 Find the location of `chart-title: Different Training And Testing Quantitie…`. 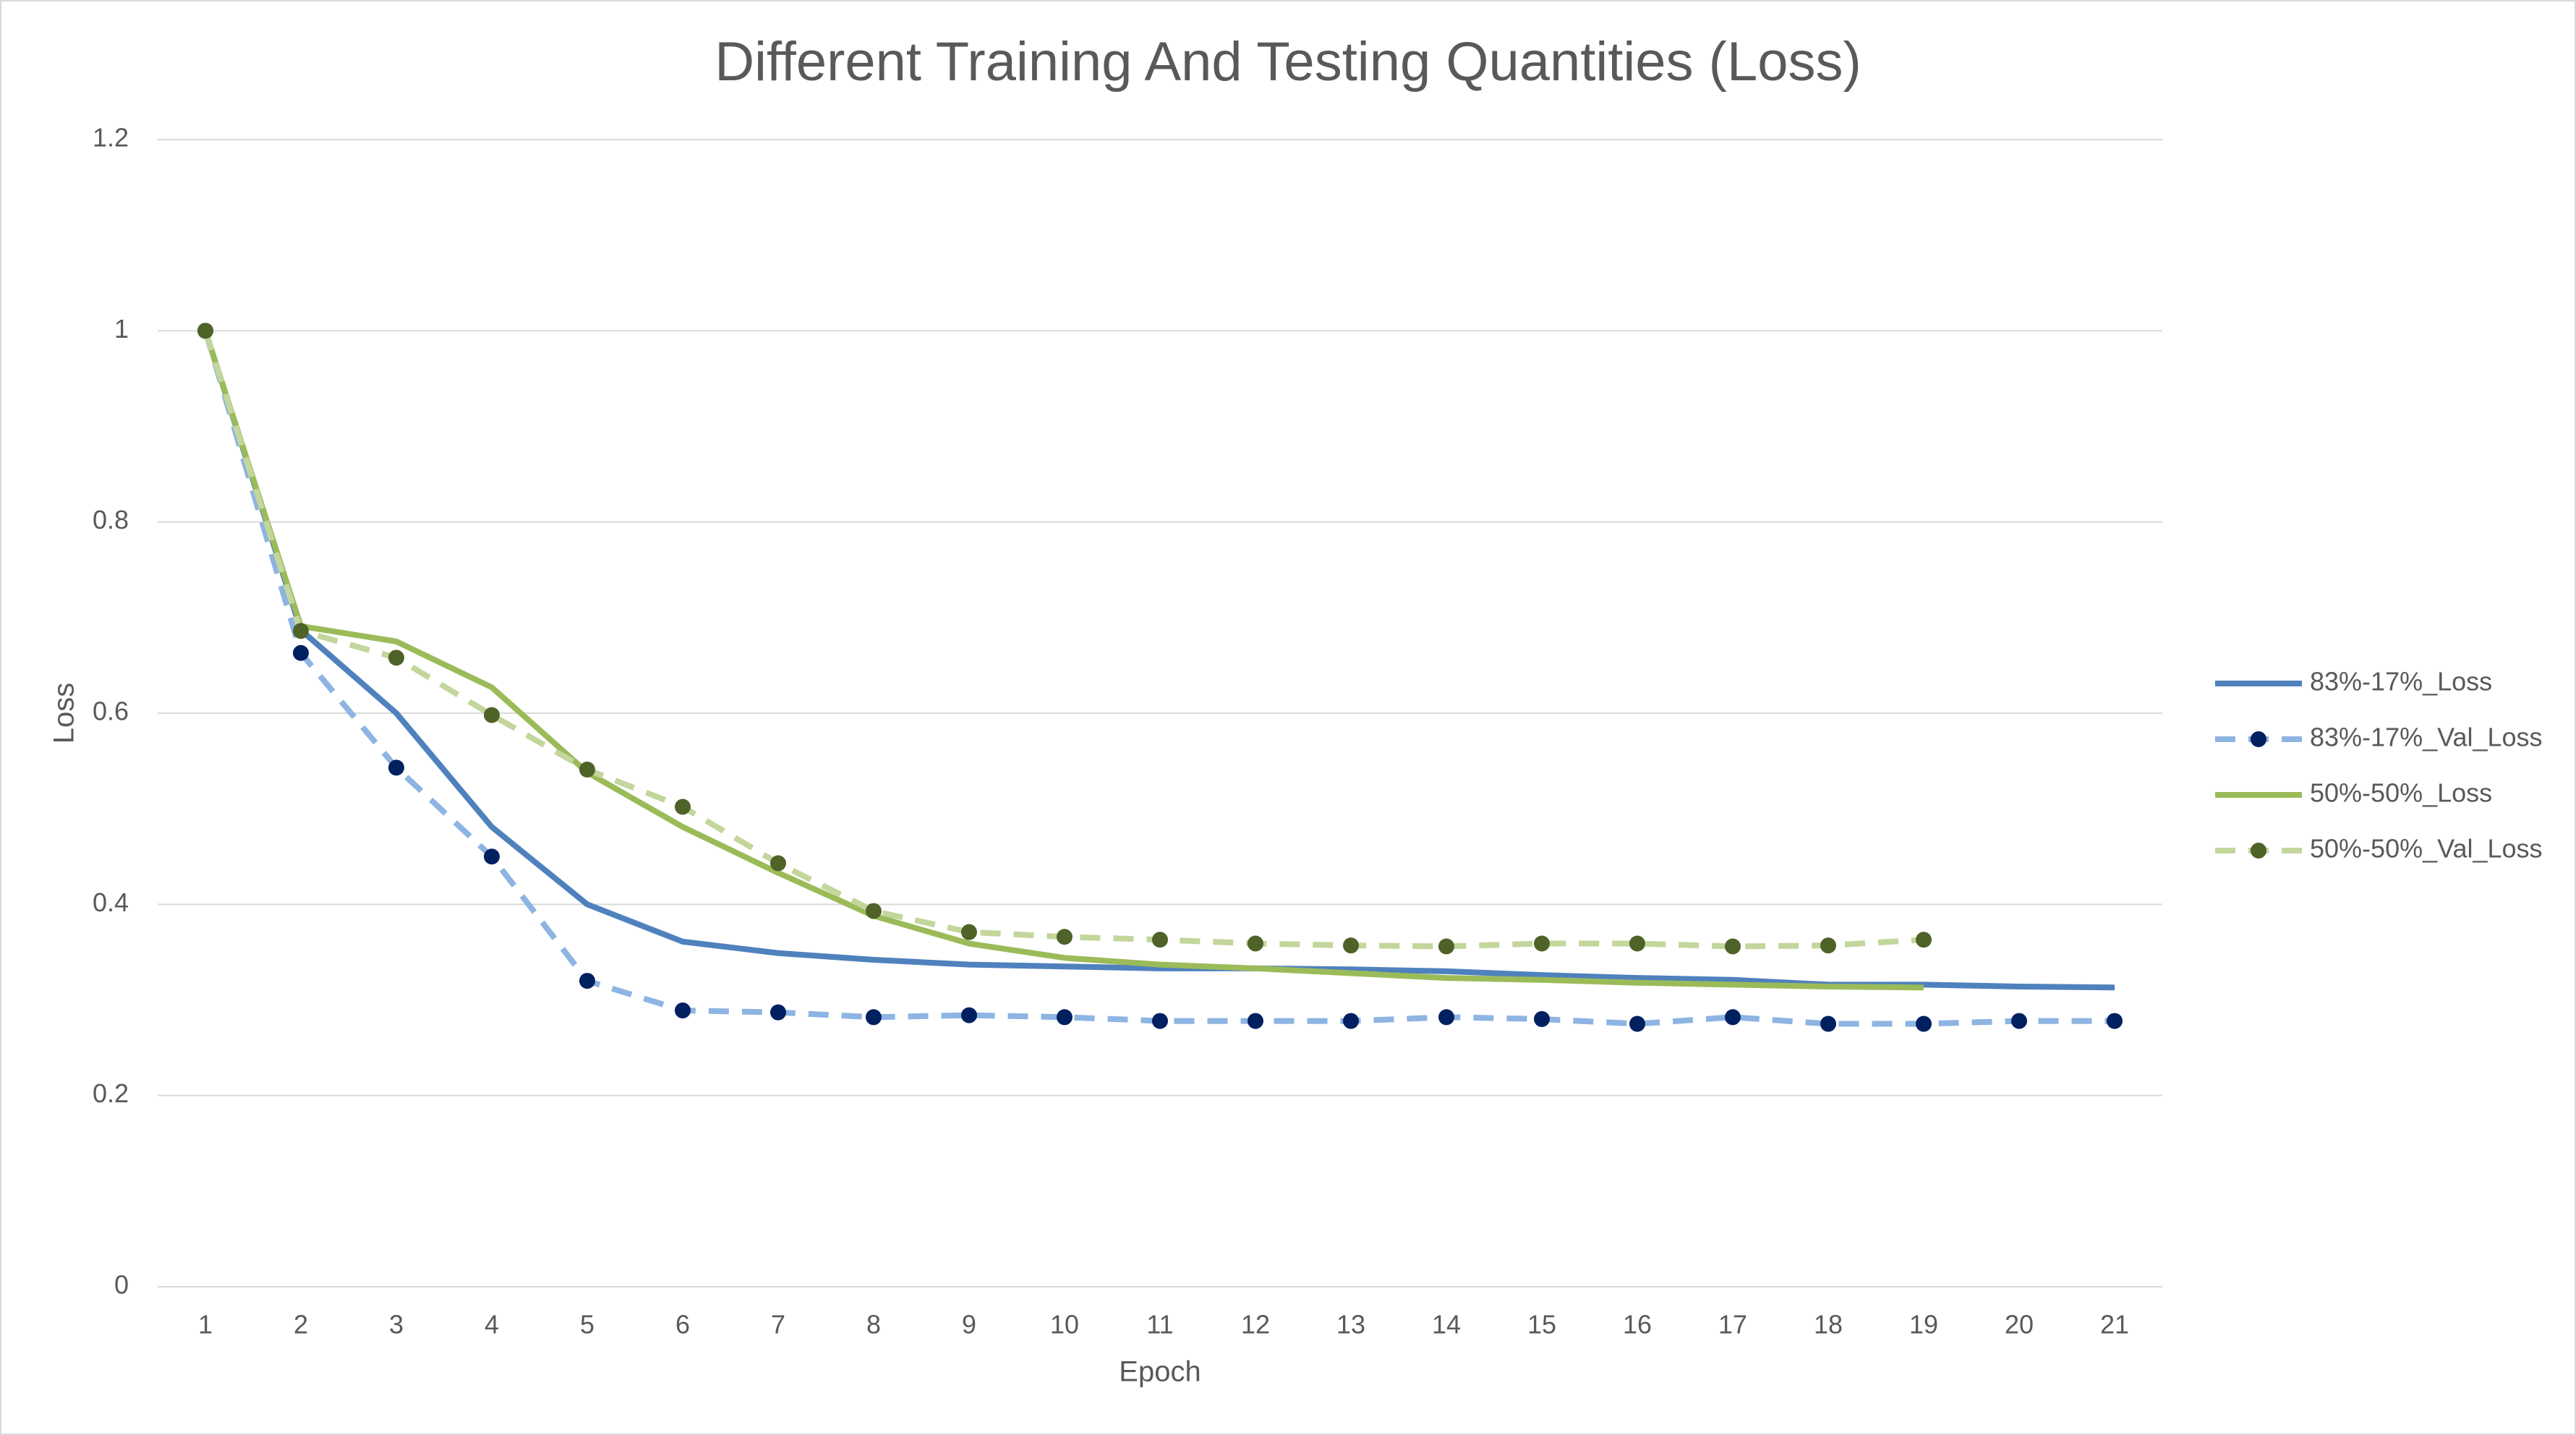

chart-title: Different Training And Testing Quantitie… is located at coordinates (1288, 62).